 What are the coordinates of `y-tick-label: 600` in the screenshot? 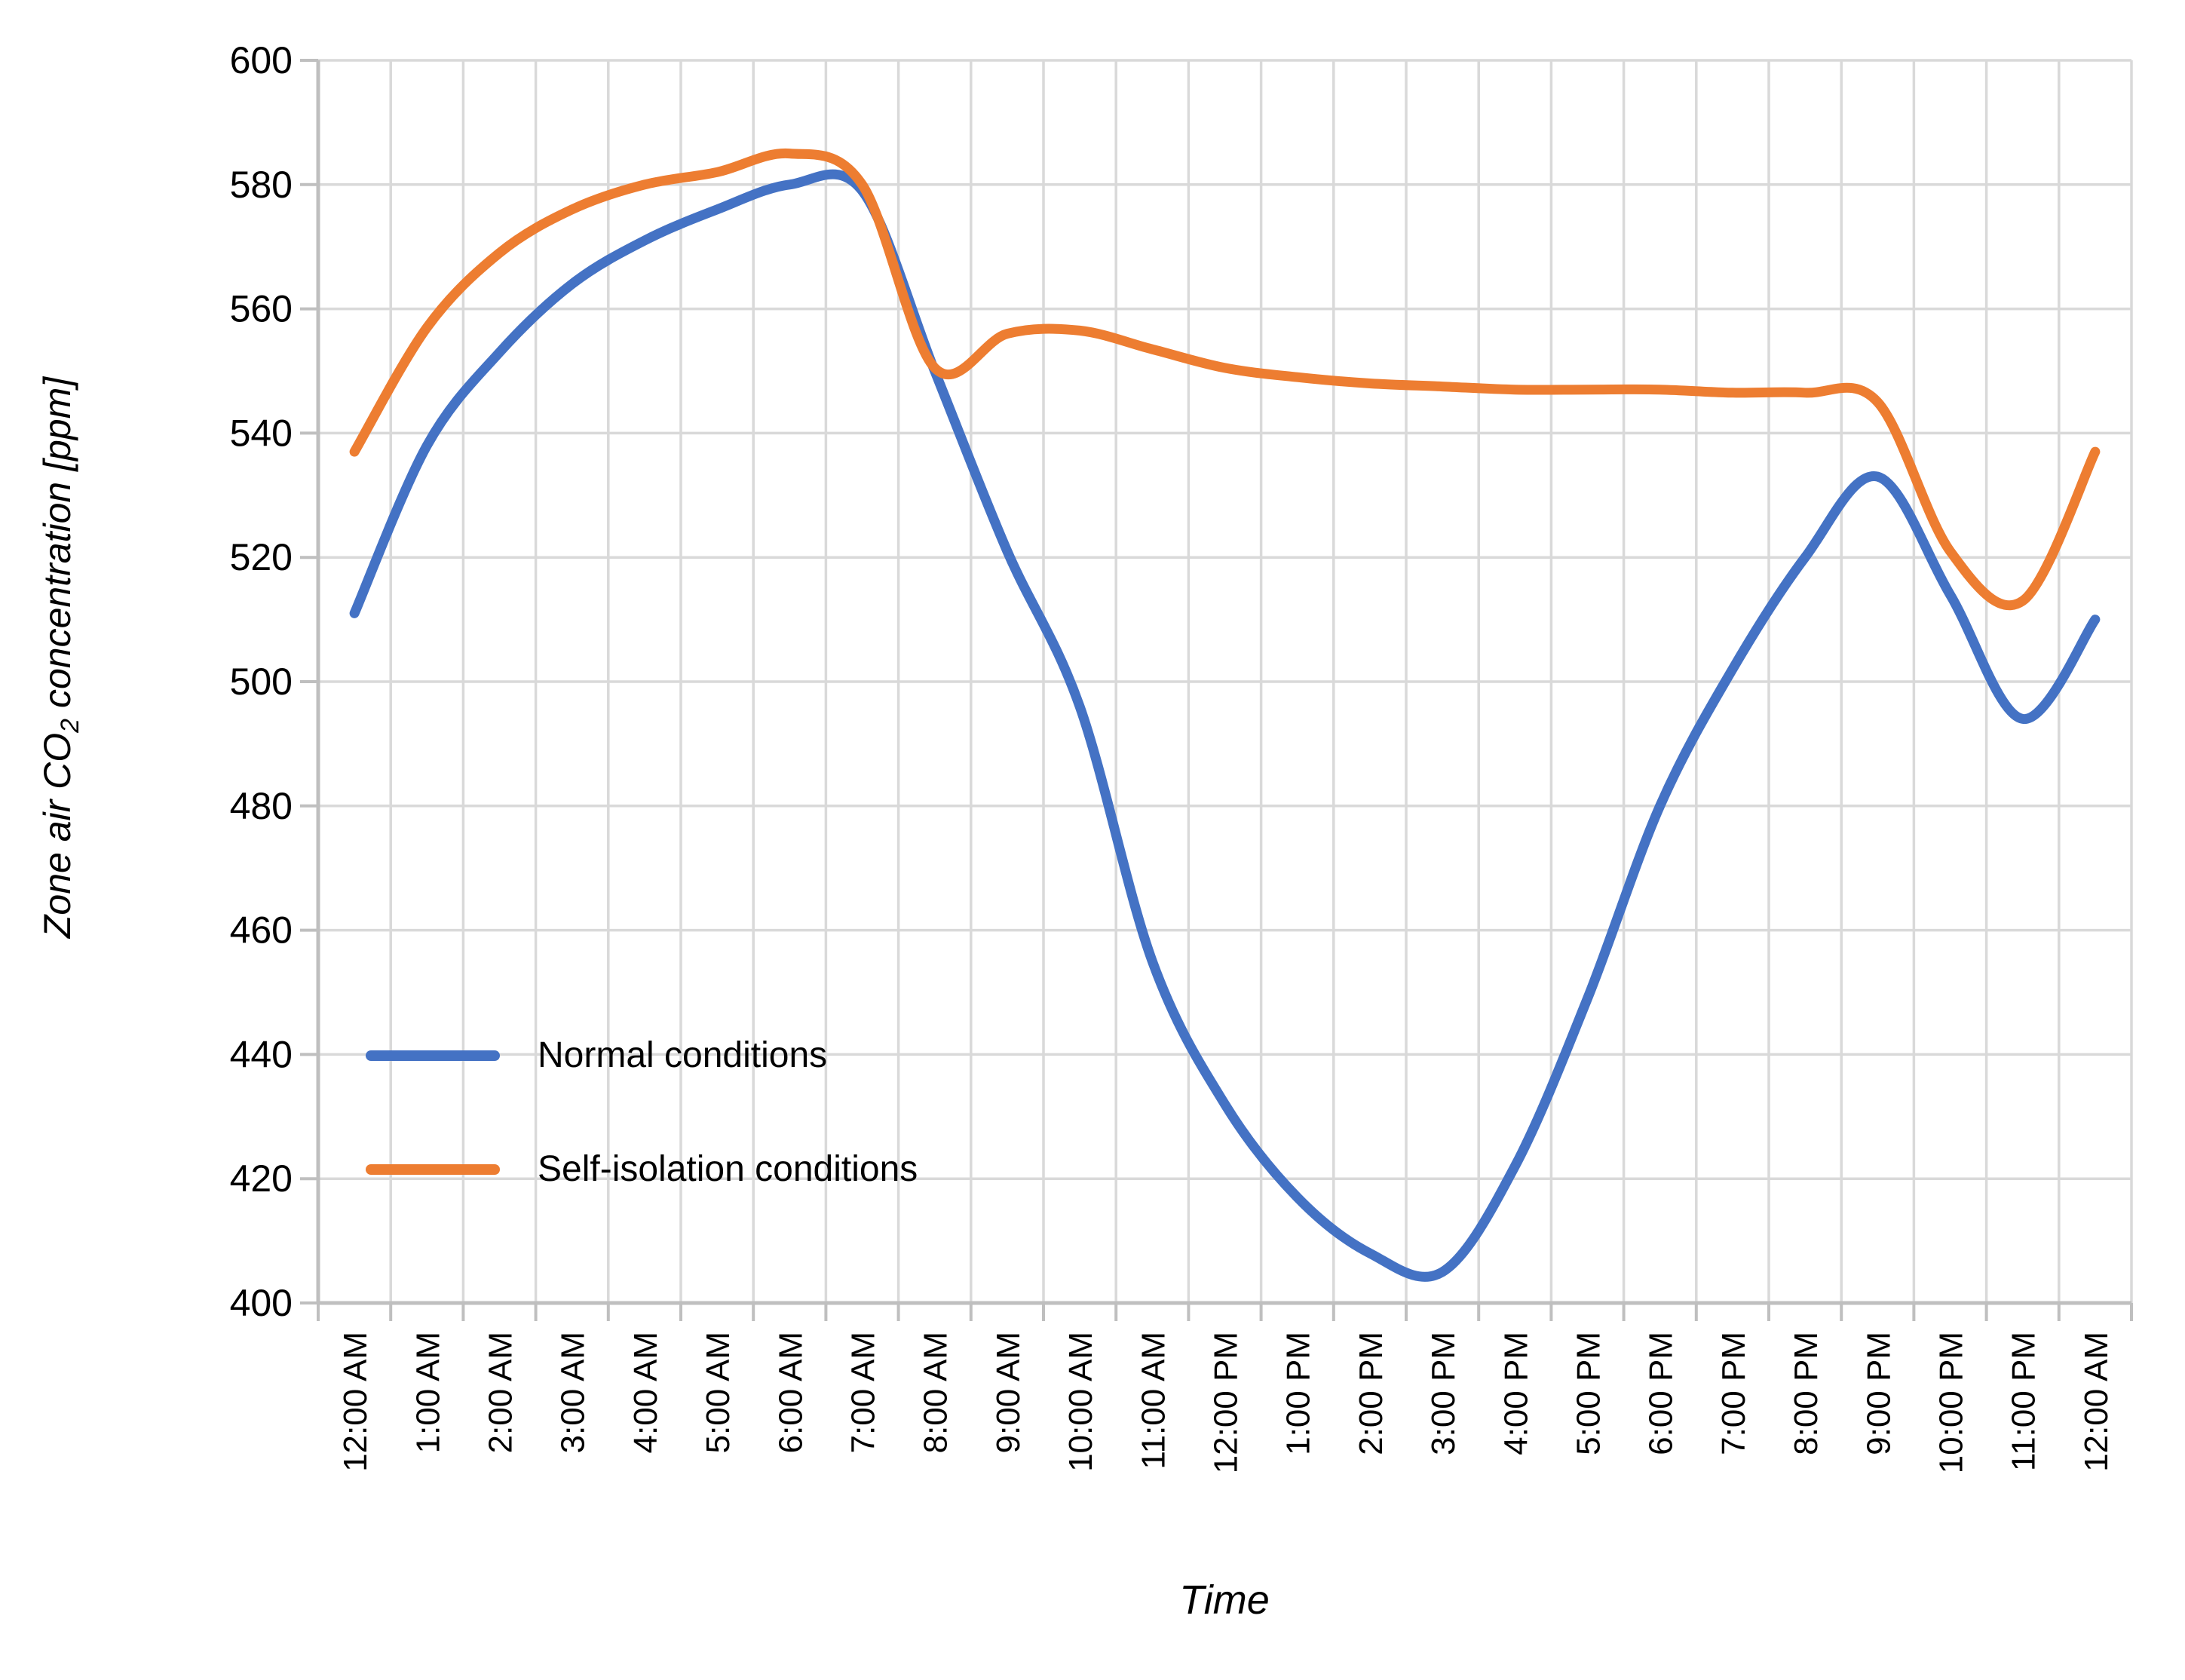 It's located at (261, 60).